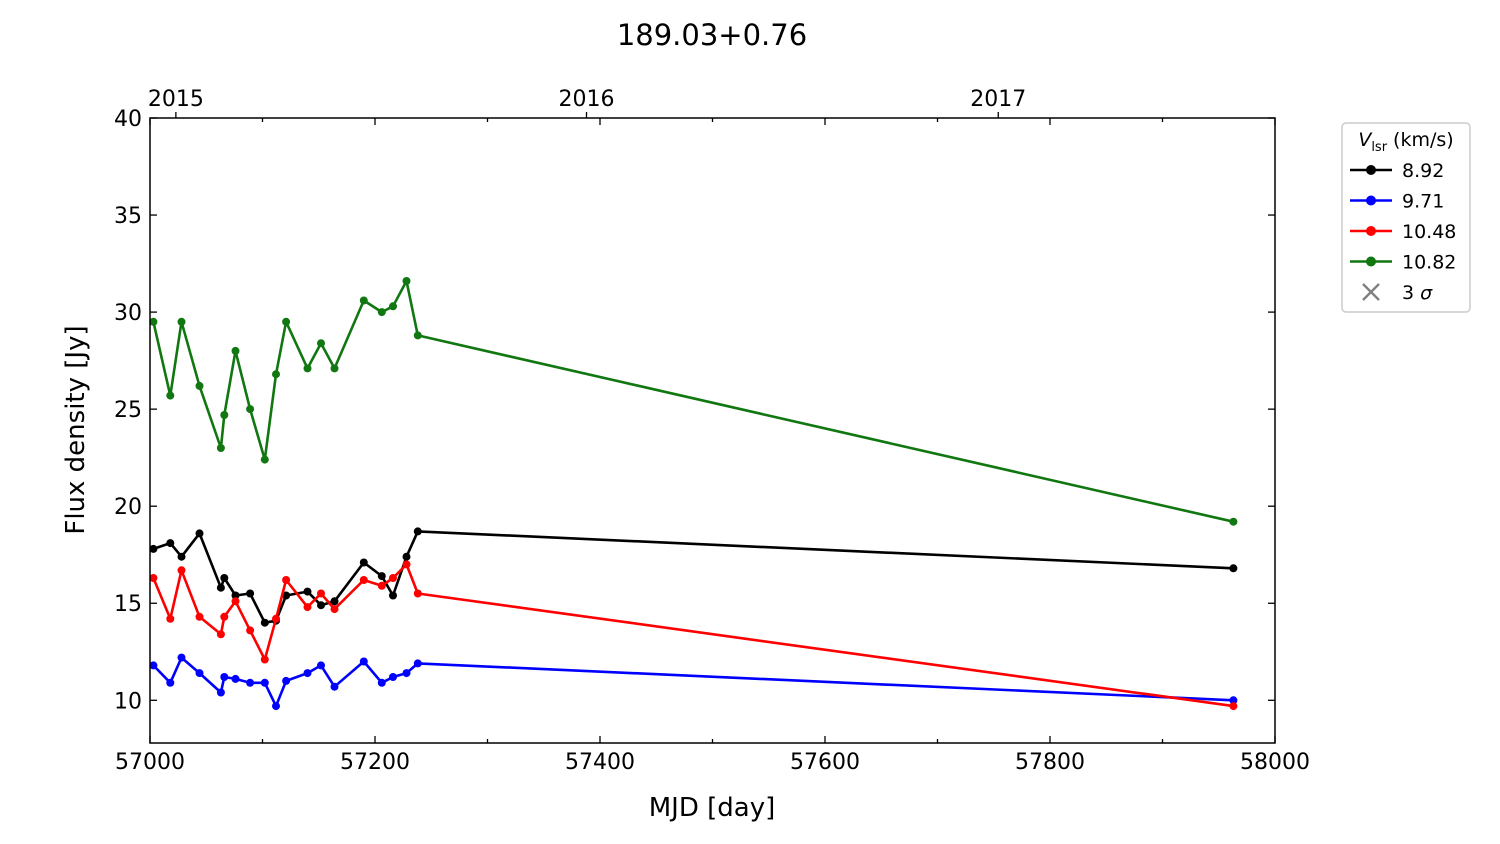  I want to click on y-tick-label: 15, so click(128, 604).